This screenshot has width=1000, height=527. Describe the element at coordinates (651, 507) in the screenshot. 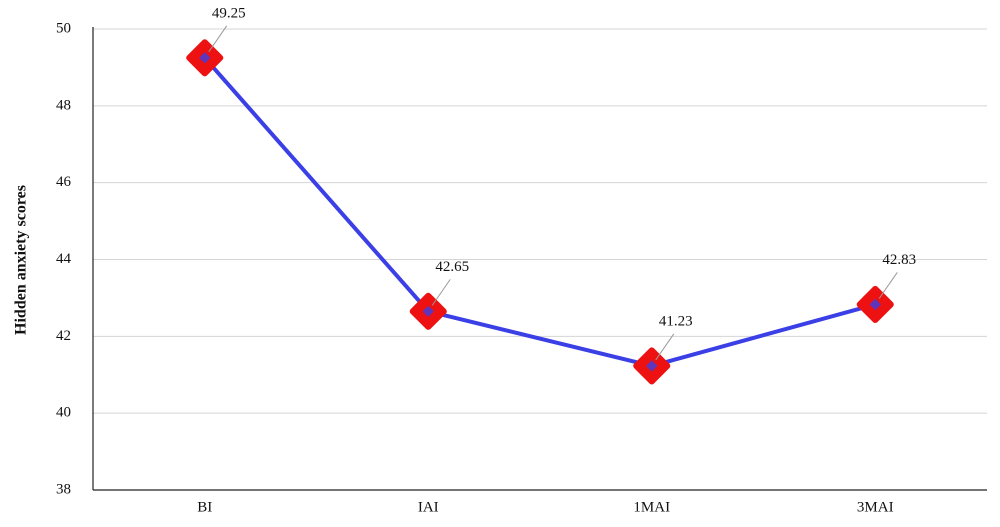

I see `x-tick-label: 1MAI` at that location.